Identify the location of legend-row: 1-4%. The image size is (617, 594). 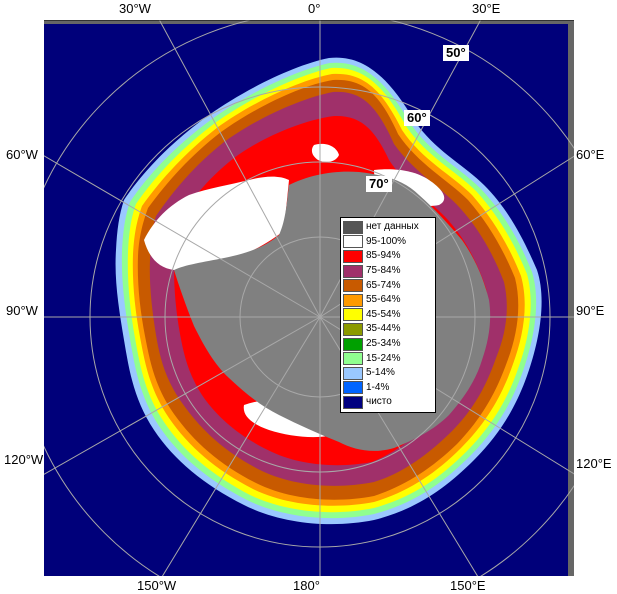
(388, 388).